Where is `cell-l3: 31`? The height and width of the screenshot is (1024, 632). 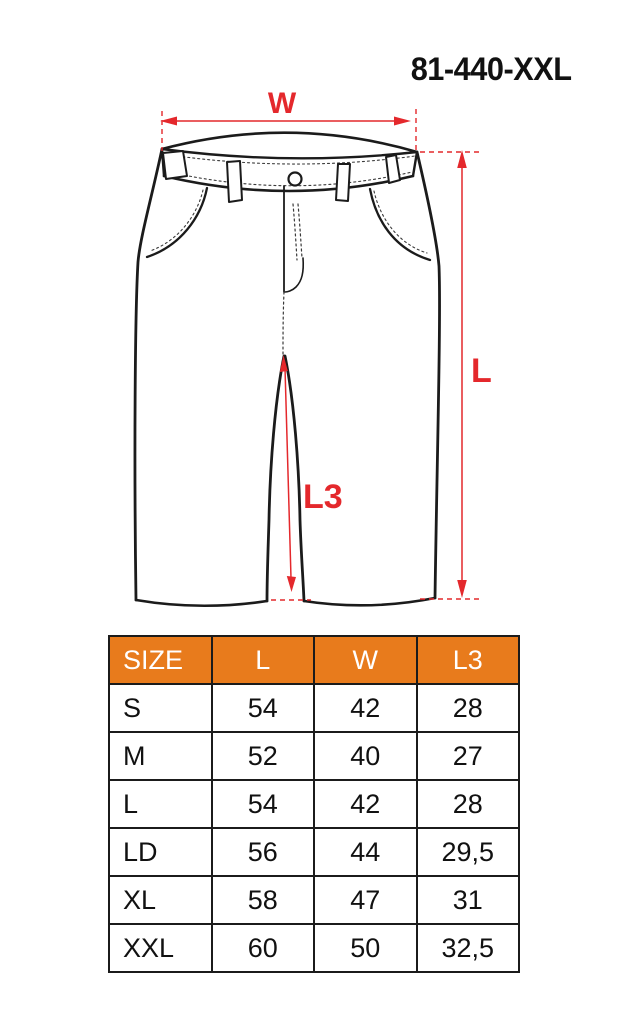
cell-l3: 31 is located at coordinates (467, 900).